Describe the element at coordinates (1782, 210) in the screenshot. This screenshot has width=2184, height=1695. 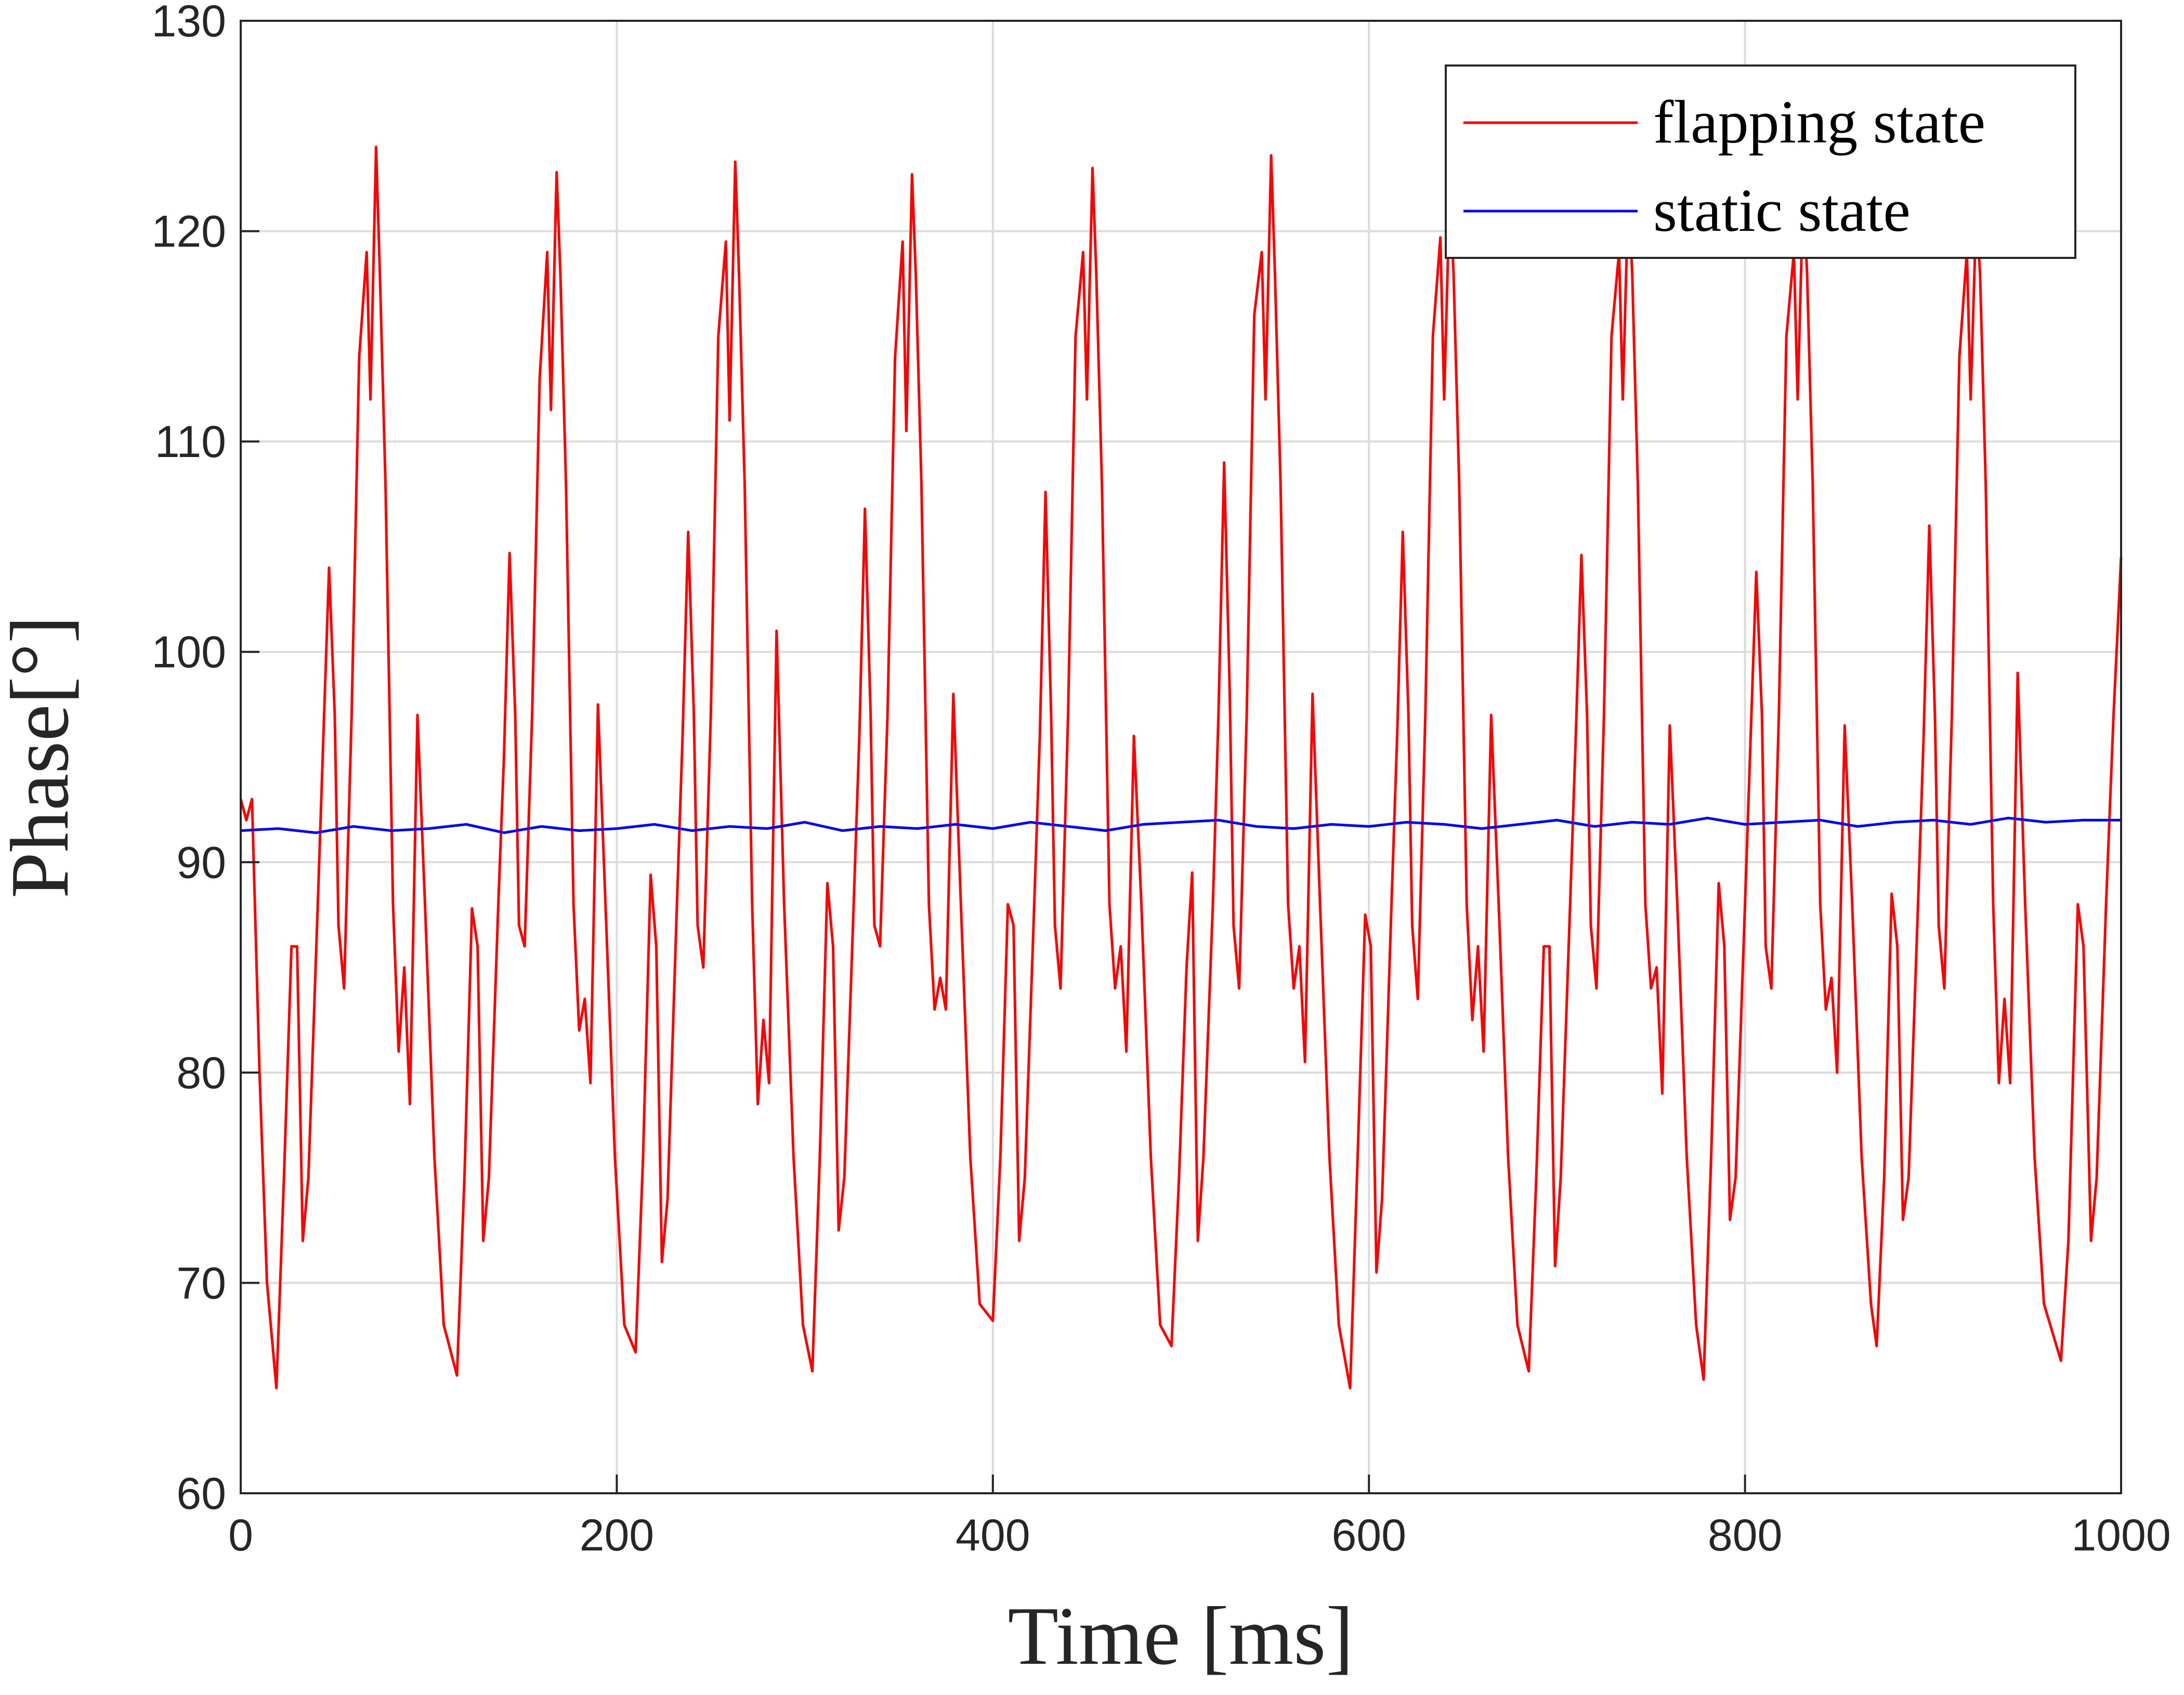
I see `legend-label: static state` at that location.